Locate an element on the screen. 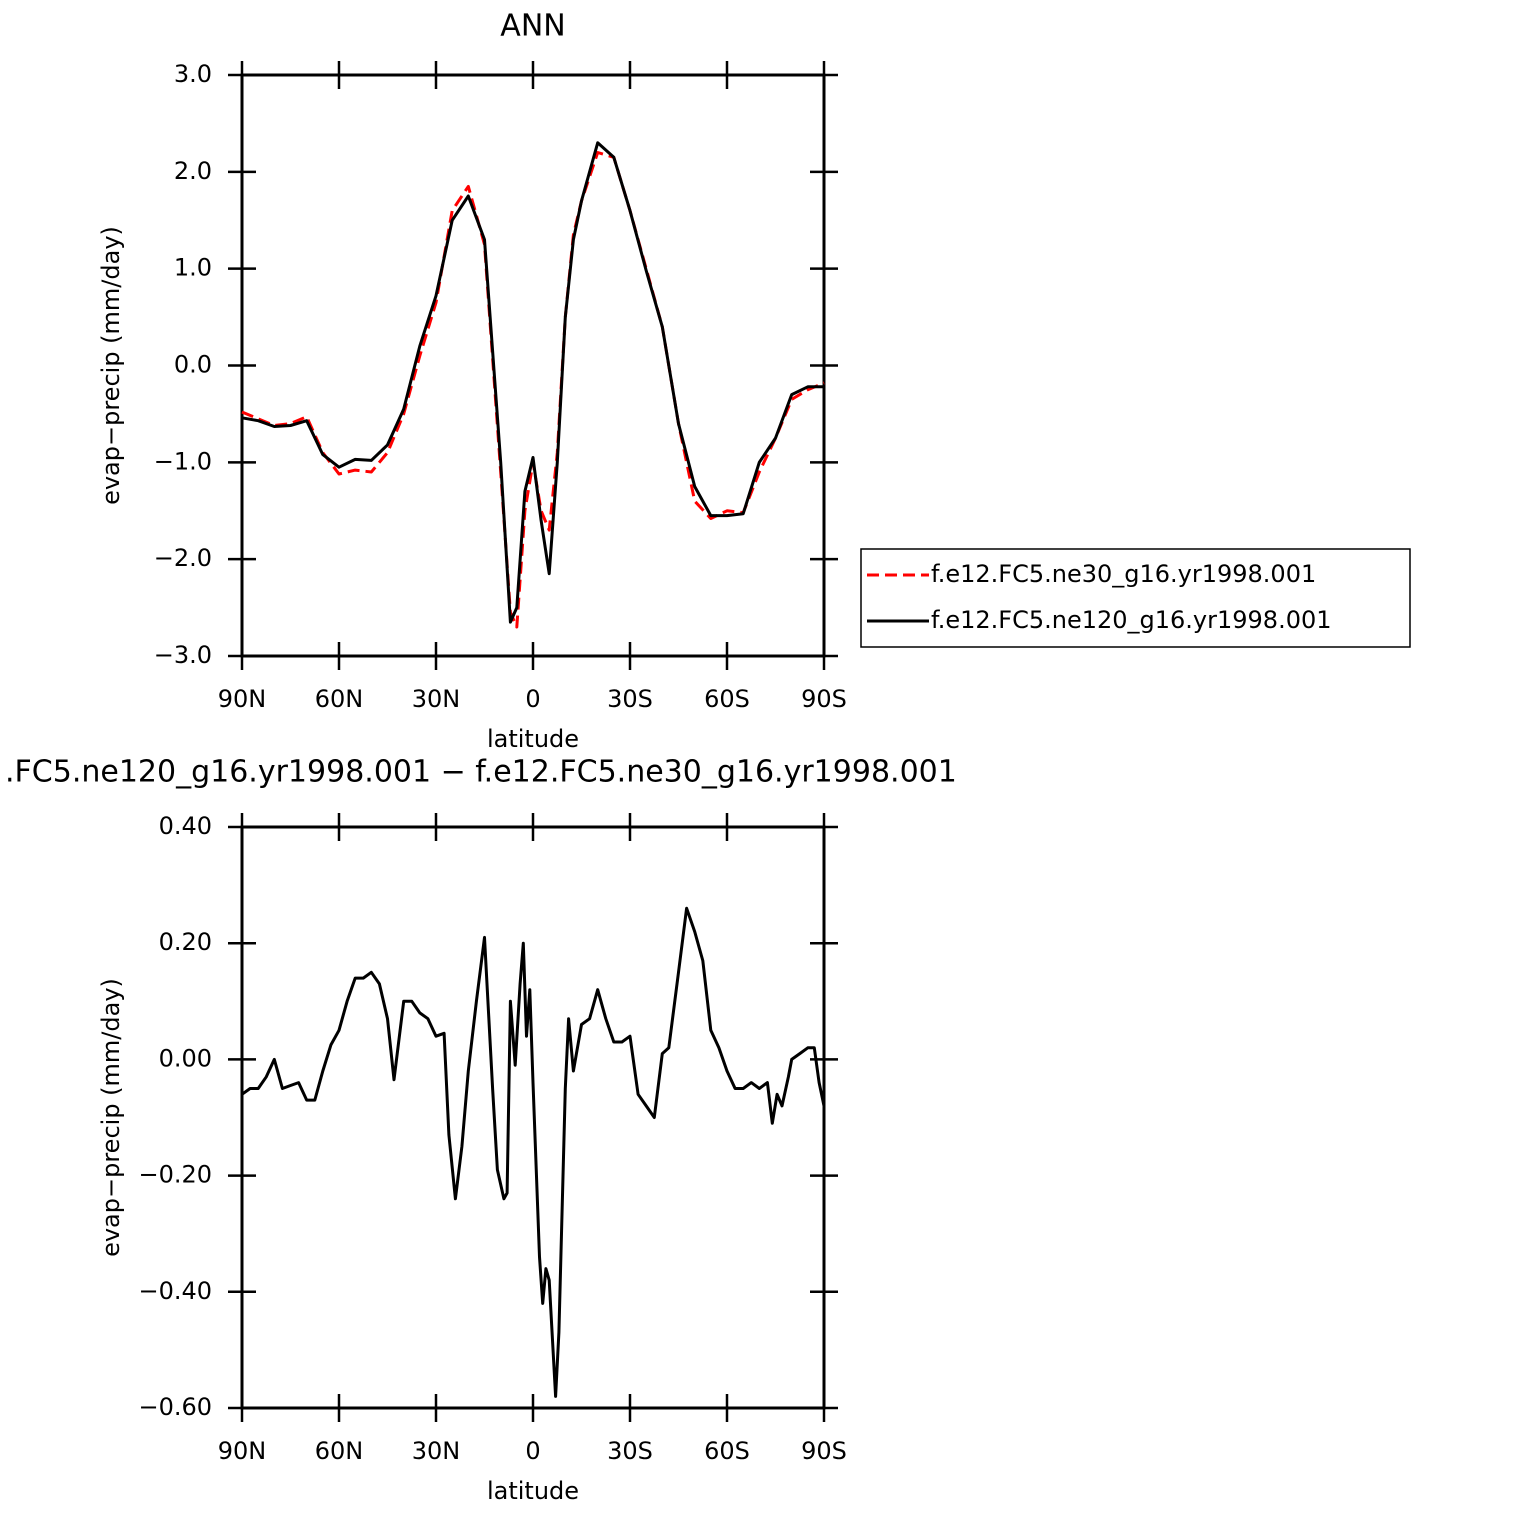 This screenshot has width=1513, height=1513. y-tick-label: −0.60 is located at coordinates (175, 1407).